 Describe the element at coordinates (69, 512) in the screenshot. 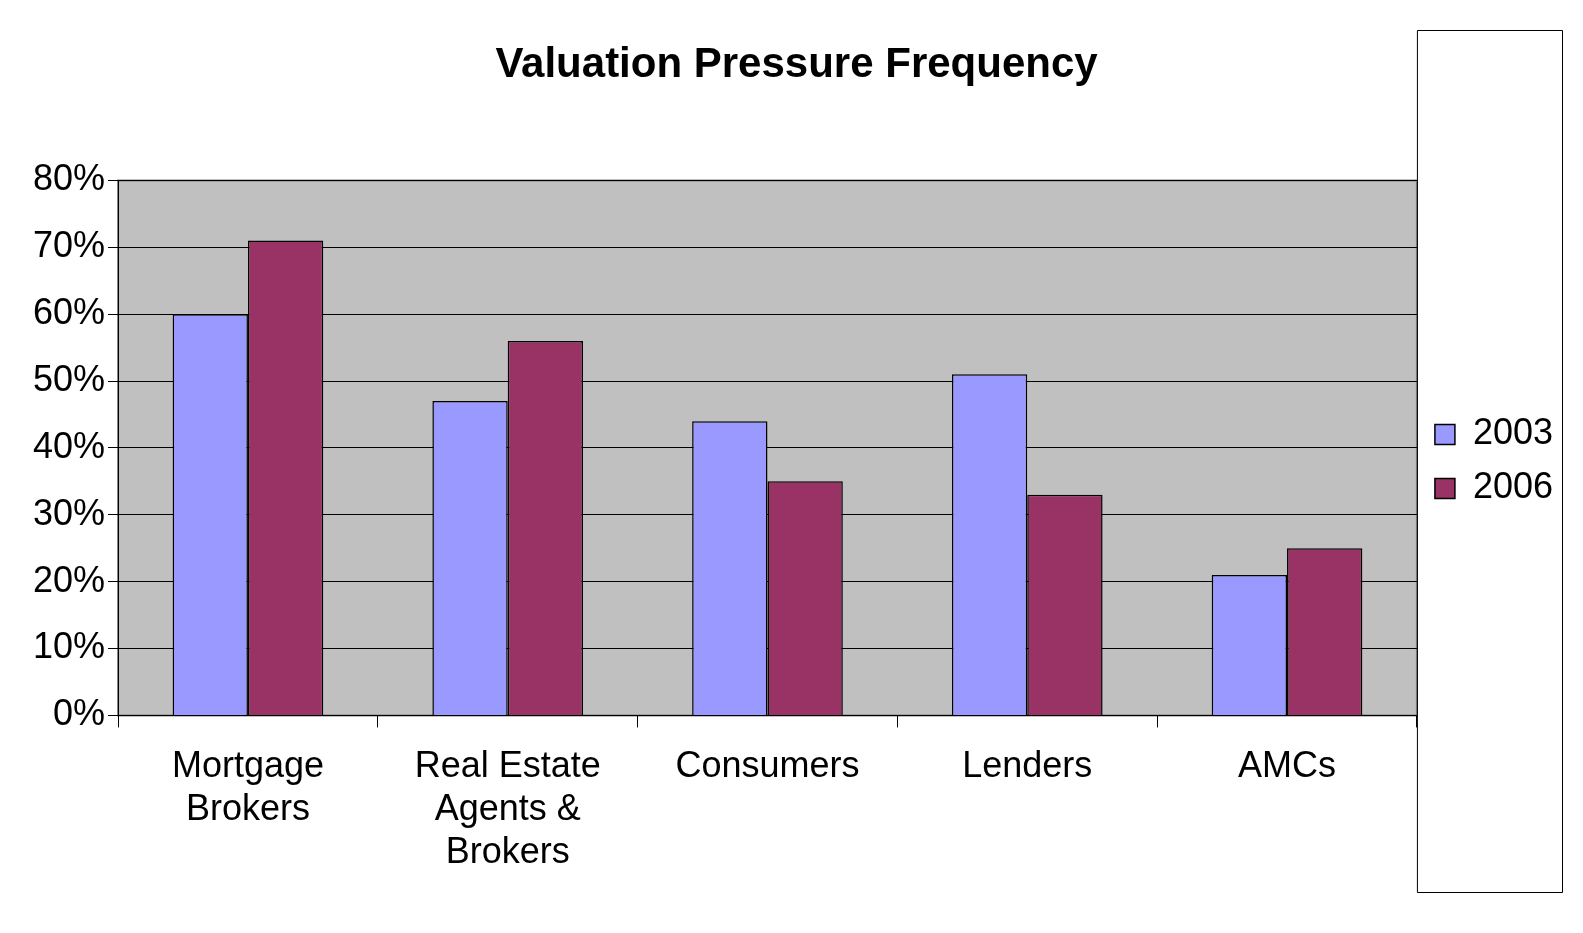

I see `y-tick-label: 30%` at that location.